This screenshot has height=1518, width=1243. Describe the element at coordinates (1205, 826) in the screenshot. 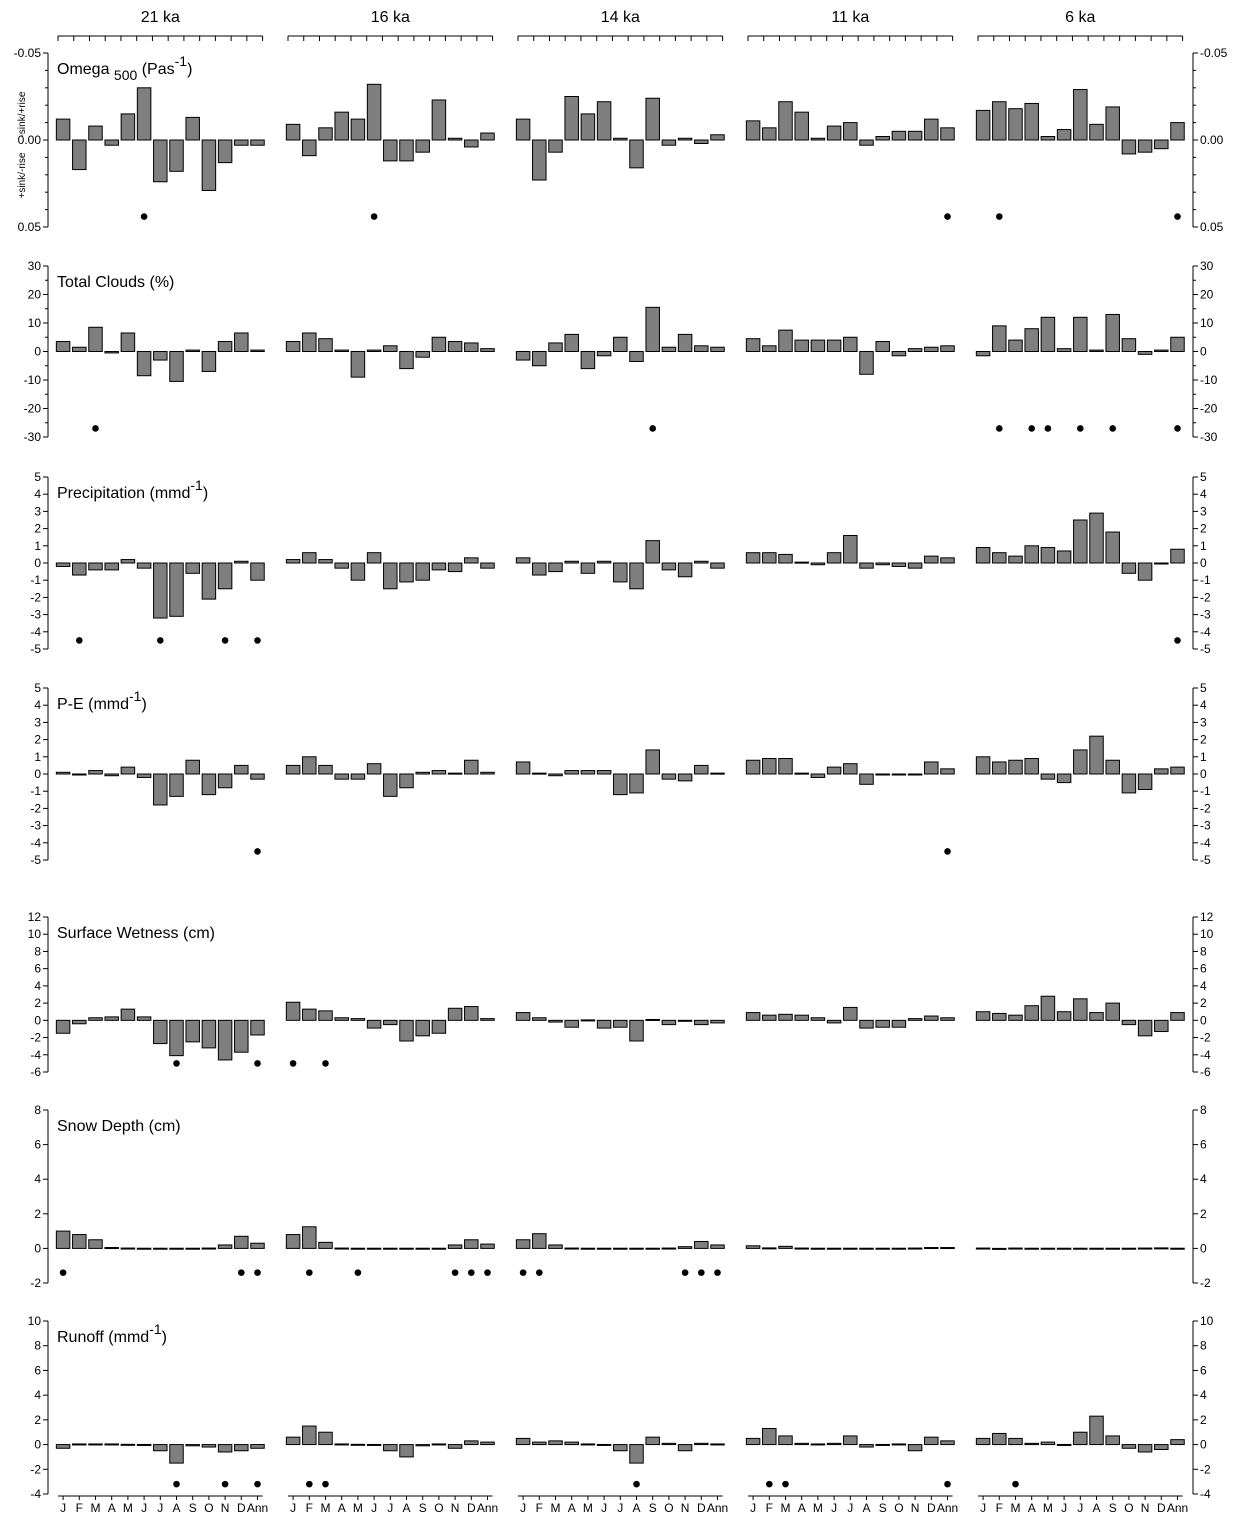

I see `y-tick-label: -3` at that location.